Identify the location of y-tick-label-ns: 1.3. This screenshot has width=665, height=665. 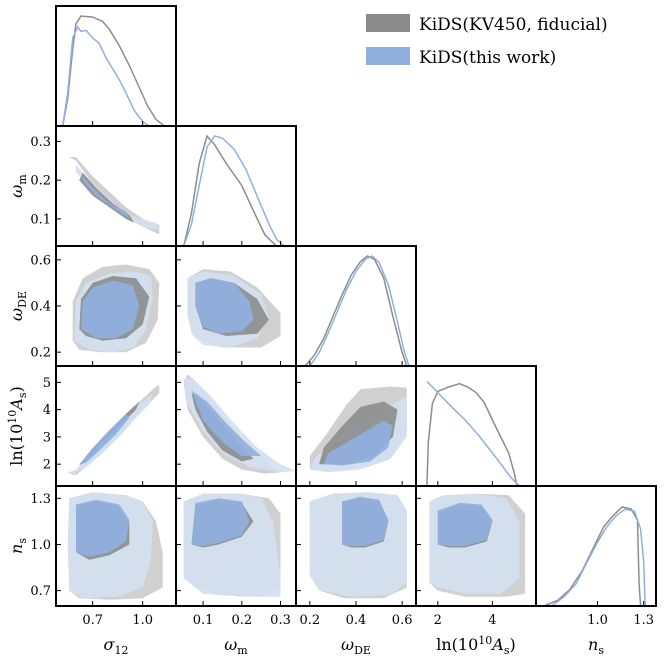
(40, 499).